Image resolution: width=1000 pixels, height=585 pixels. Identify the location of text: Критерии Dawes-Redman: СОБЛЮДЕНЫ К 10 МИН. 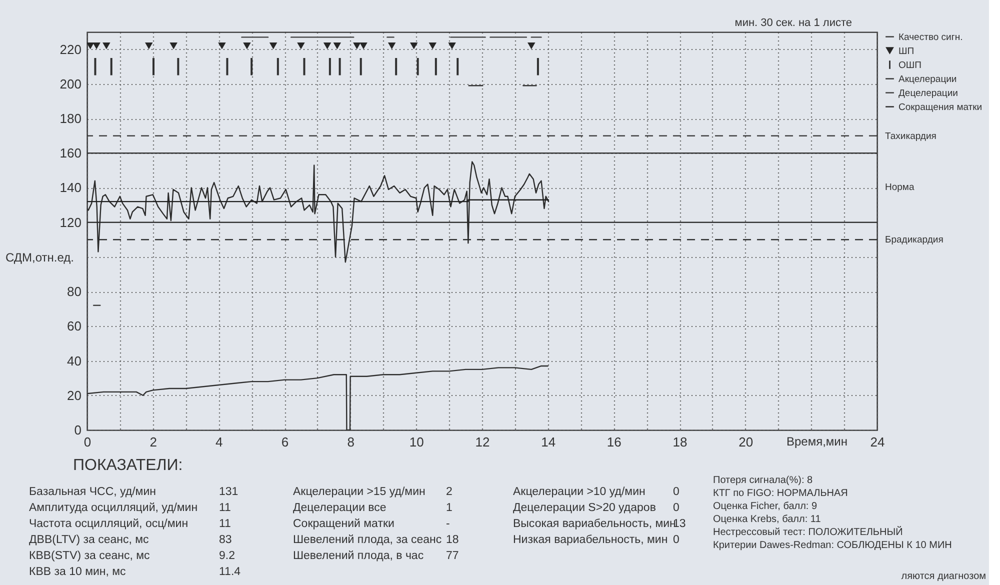
(832, 545).